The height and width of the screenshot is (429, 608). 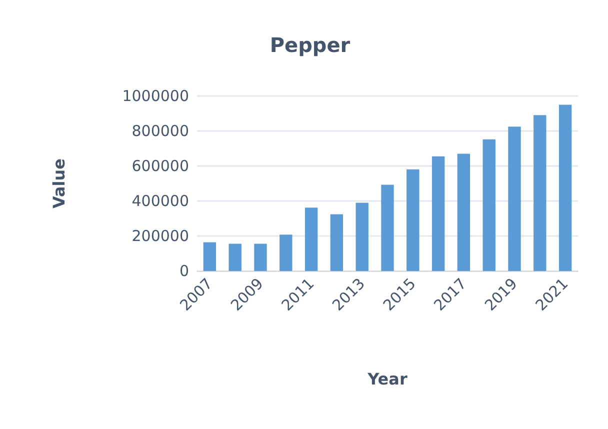 I want to click on y-tick-label: 1000000, so click(x=155, y=96).